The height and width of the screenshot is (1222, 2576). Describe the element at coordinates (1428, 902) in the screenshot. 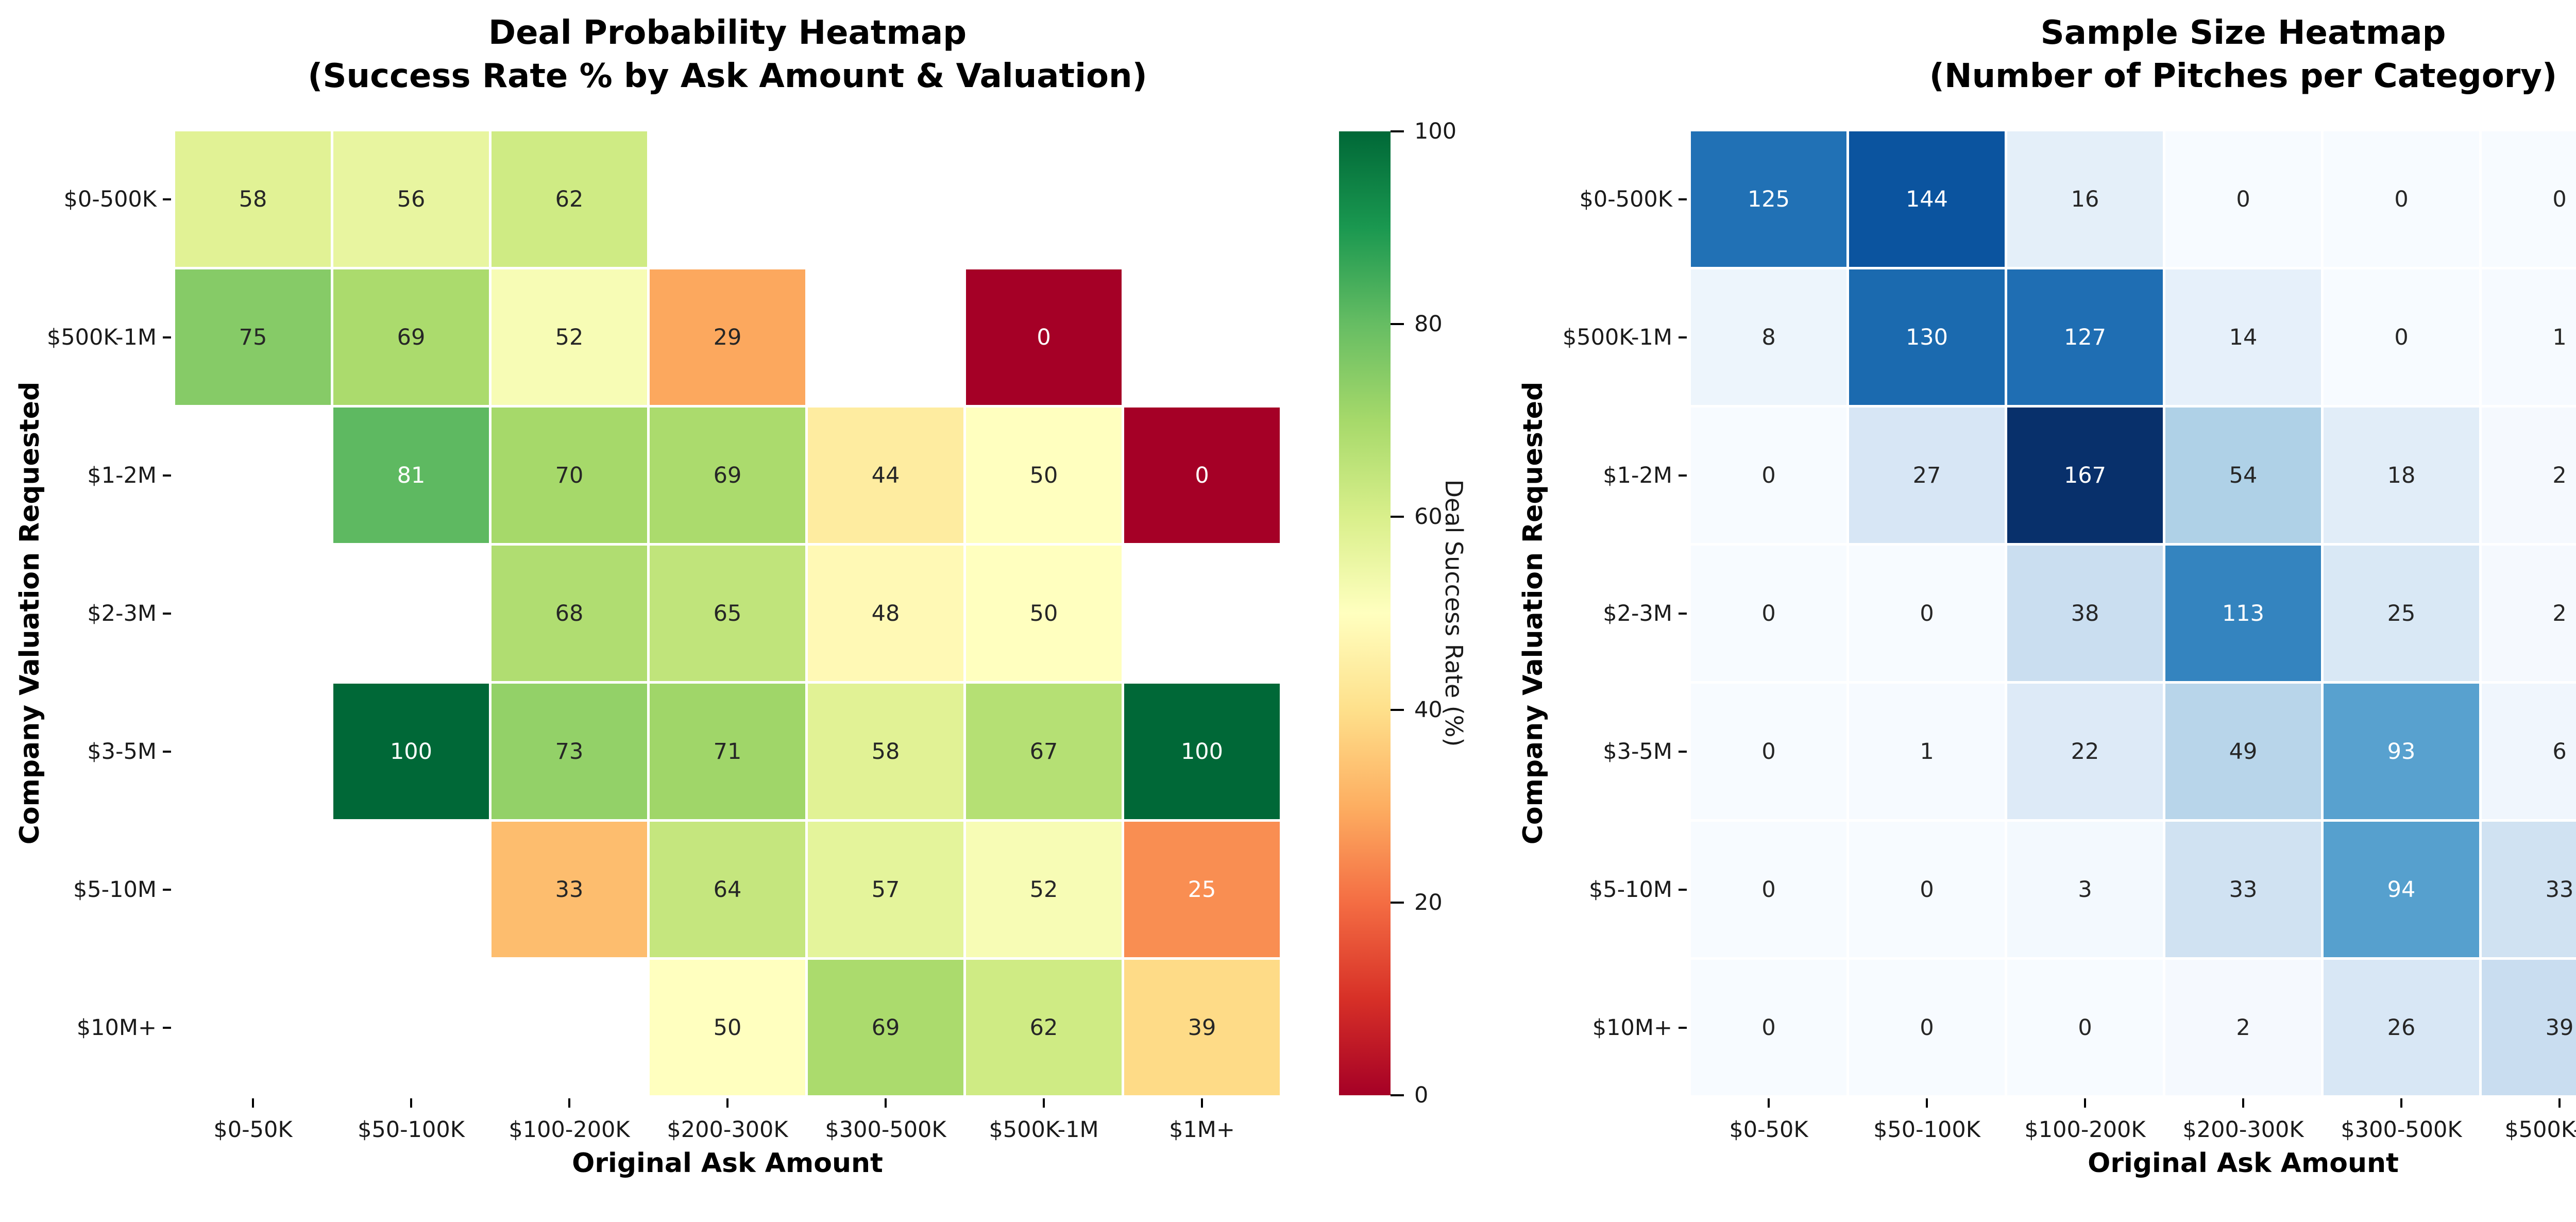

I see `colorbar-tick-label: 20` at that location.